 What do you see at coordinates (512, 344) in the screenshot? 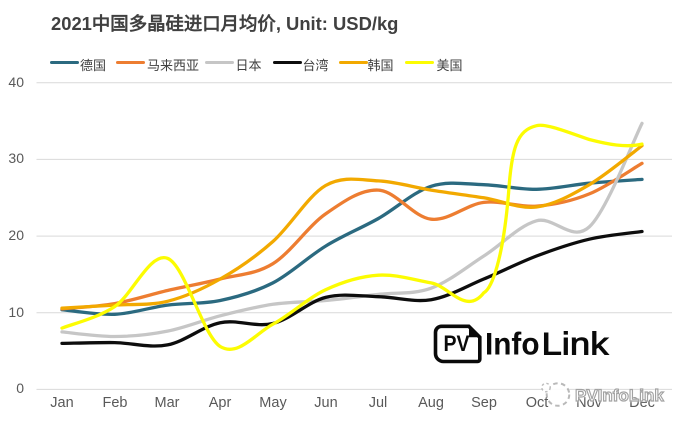
I see `svg-text: Info` at bounding box center [512, 344].